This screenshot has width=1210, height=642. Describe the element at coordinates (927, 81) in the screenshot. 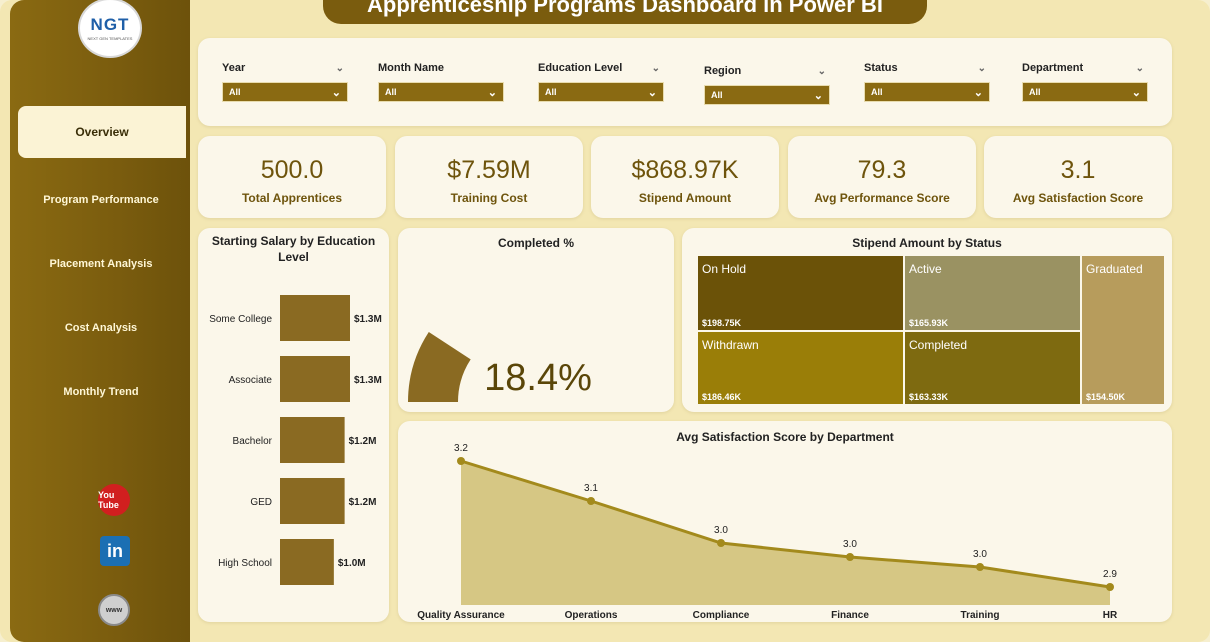

I see `filter-status: Status ⌄ All ⌄` at that location.